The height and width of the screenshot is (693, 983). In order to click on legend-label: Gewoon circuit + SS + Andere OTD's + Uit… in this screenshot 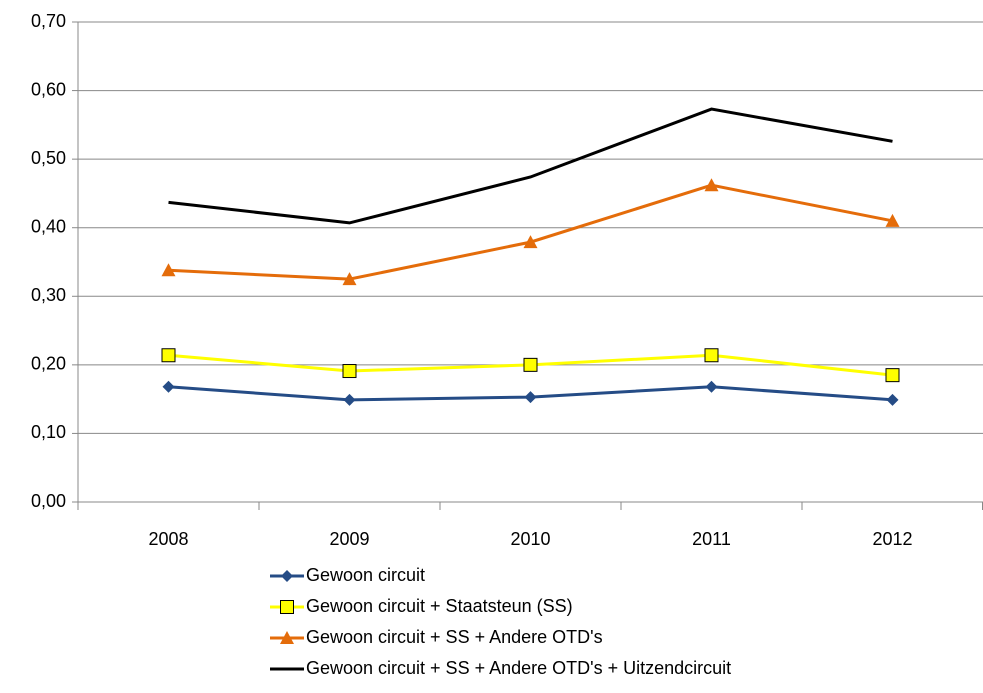, I will do `click(518, 668)`.